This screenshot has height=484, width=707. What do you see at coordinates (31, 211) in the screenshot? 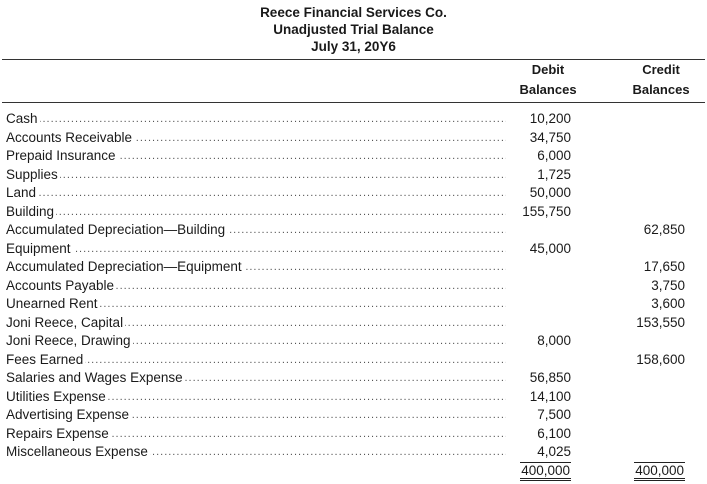
I see `account-name: Building` at bounding box center [31, 211].